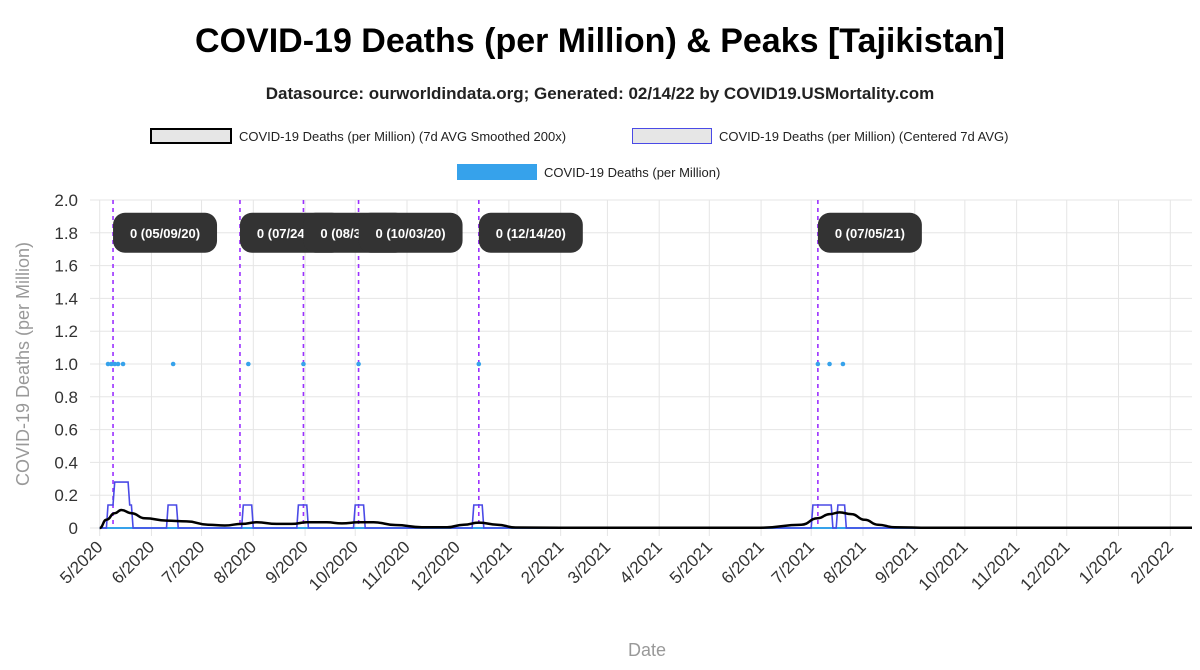 The image size is (1200, 670). What do you see at coordinates (542, 562) in the screenshot?
I see `x-tick-label: 2/2021` at bounding box center [542, 562].